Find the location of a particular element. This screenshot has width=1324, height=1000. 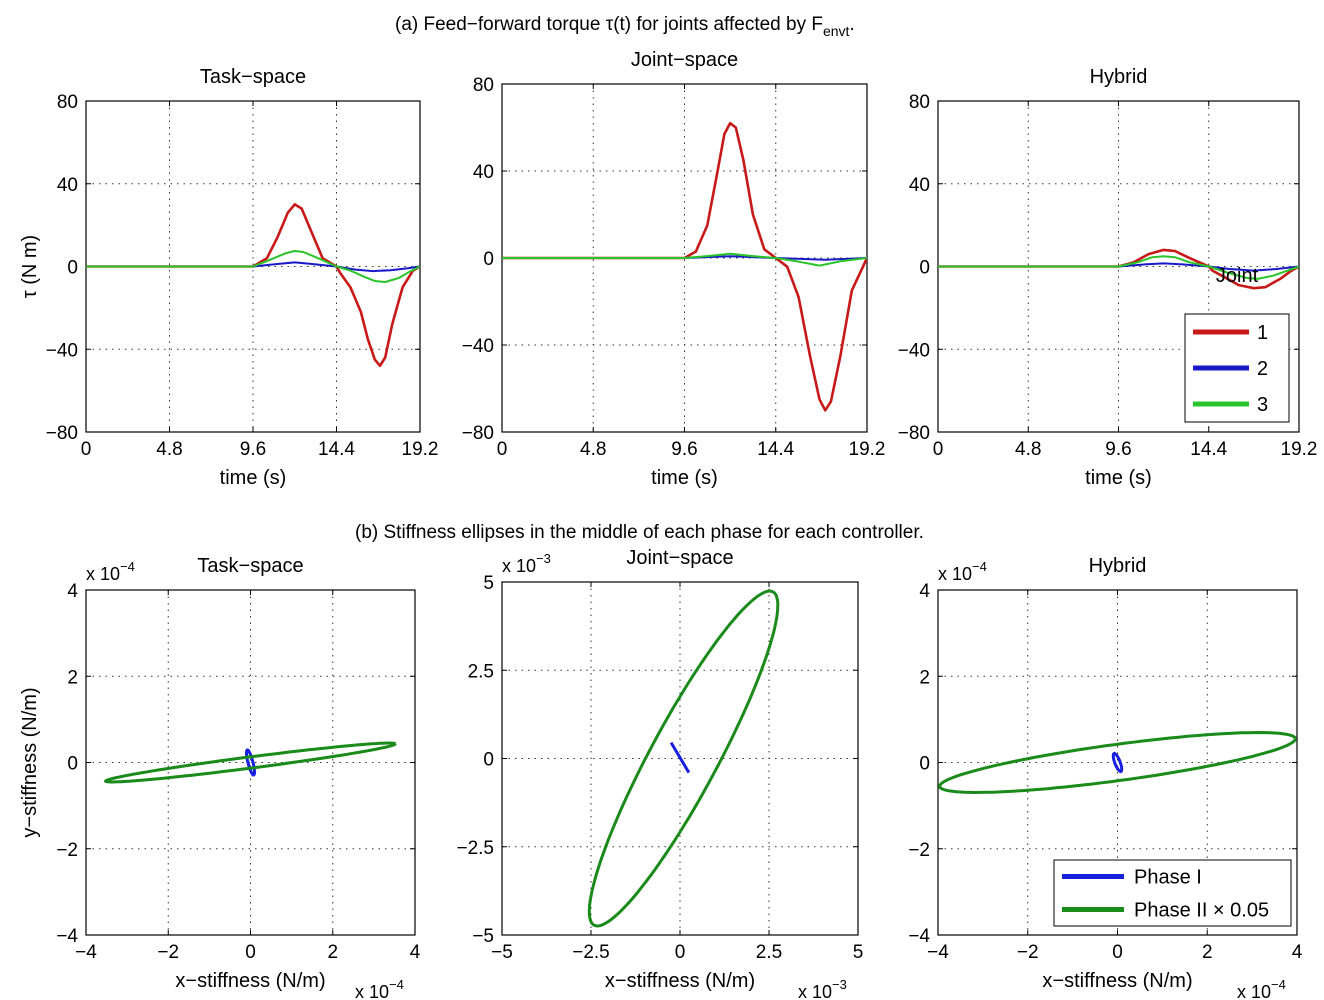

stiff-joint-ytick-label: −2.5 is located at coordinates (475, 848).